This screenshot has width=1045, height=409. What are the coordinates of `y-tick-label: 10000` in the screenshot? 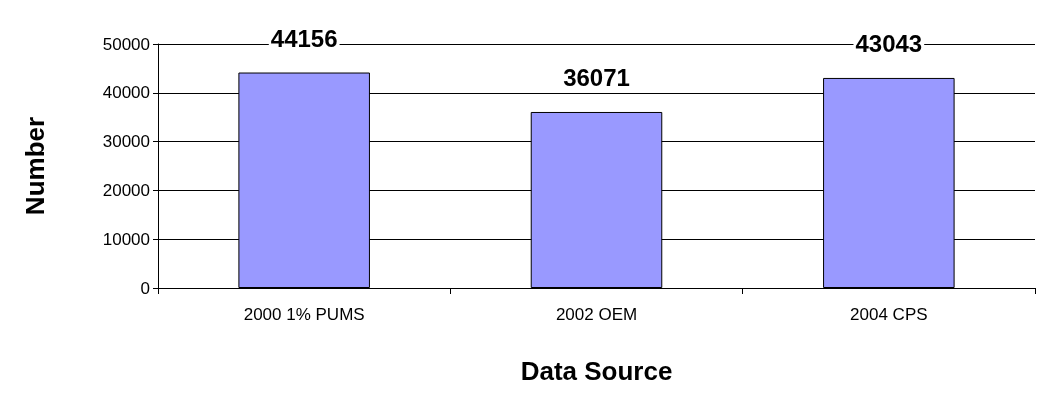 It's located at (126, 239).